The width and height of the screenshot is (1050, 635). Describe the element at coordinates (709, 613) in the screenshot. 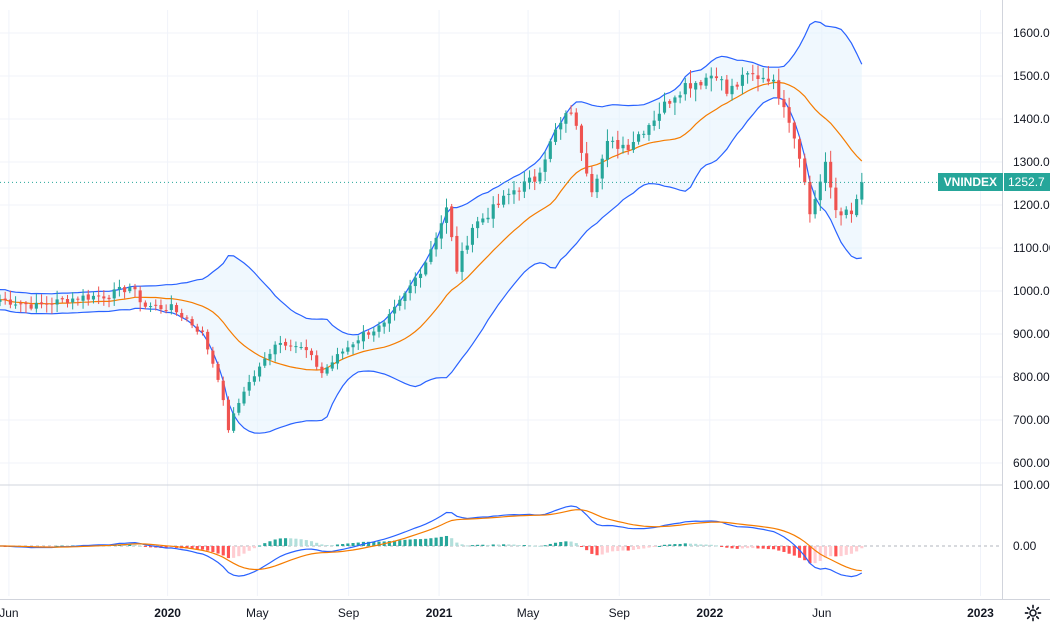

I see `x-tick-label: 2022` at that location.